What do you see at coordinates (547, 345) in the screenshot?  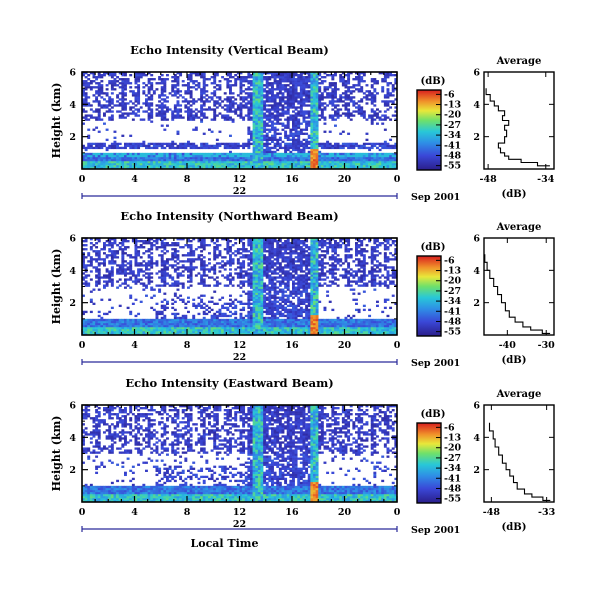 I see `profile-x-tick-label: -30` at bounding box center [547, 345].